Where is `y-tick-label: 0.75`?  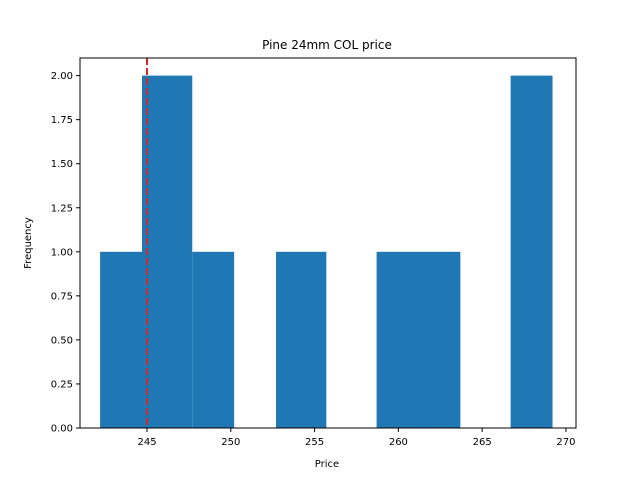
y-tick-label: 0.75 is located at coordinates (62, 296).